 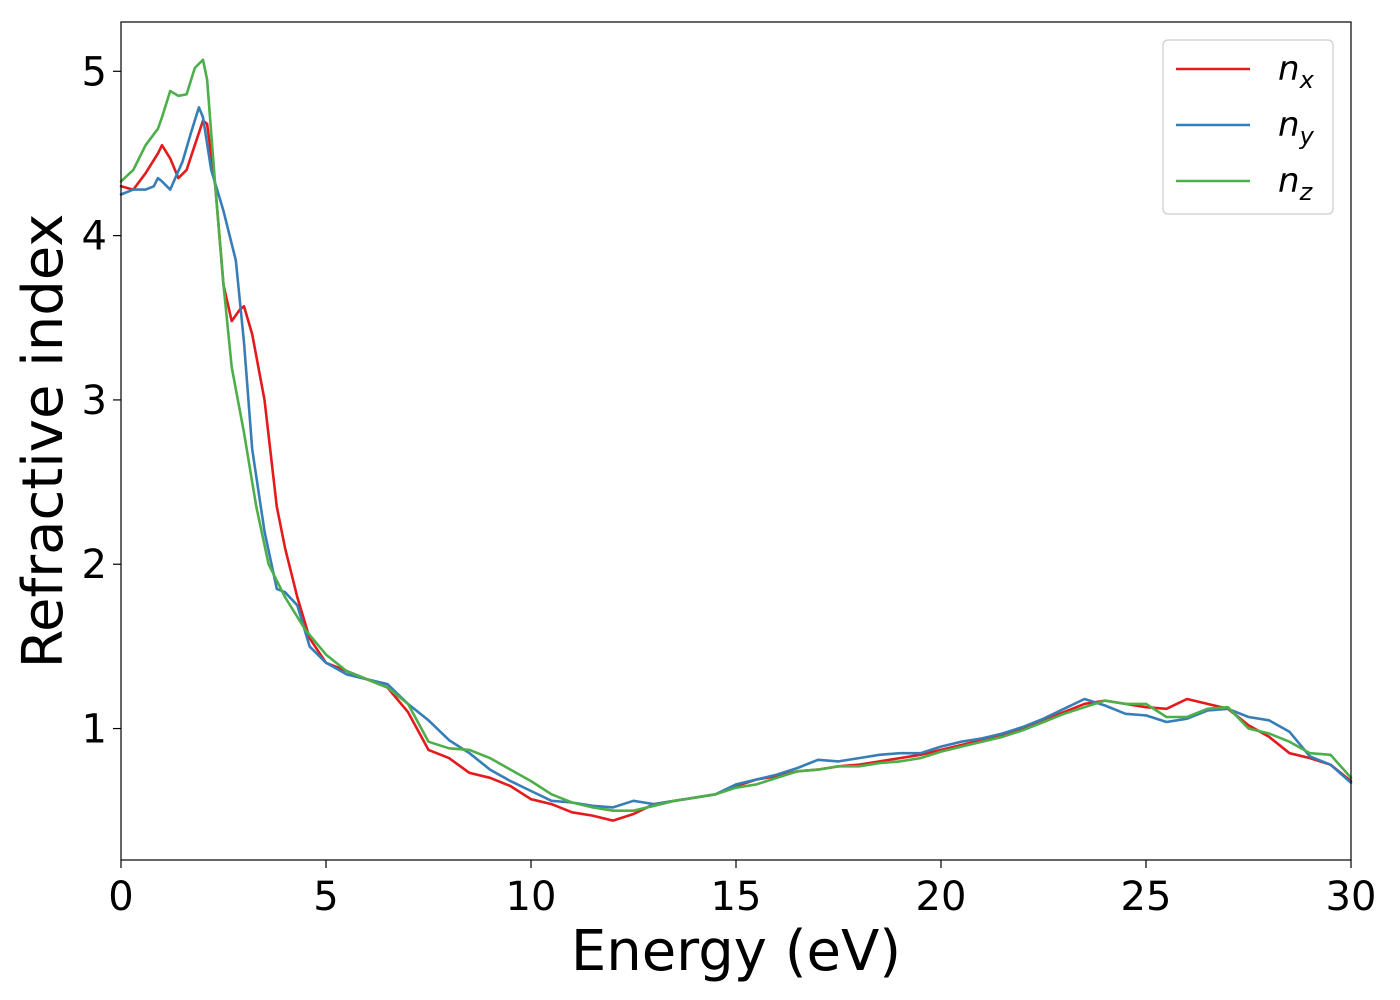 What do you see at coordinates (120, 897) in the screenshot?
I see `x-tick-label: 0` at bounding box center [120, 897].